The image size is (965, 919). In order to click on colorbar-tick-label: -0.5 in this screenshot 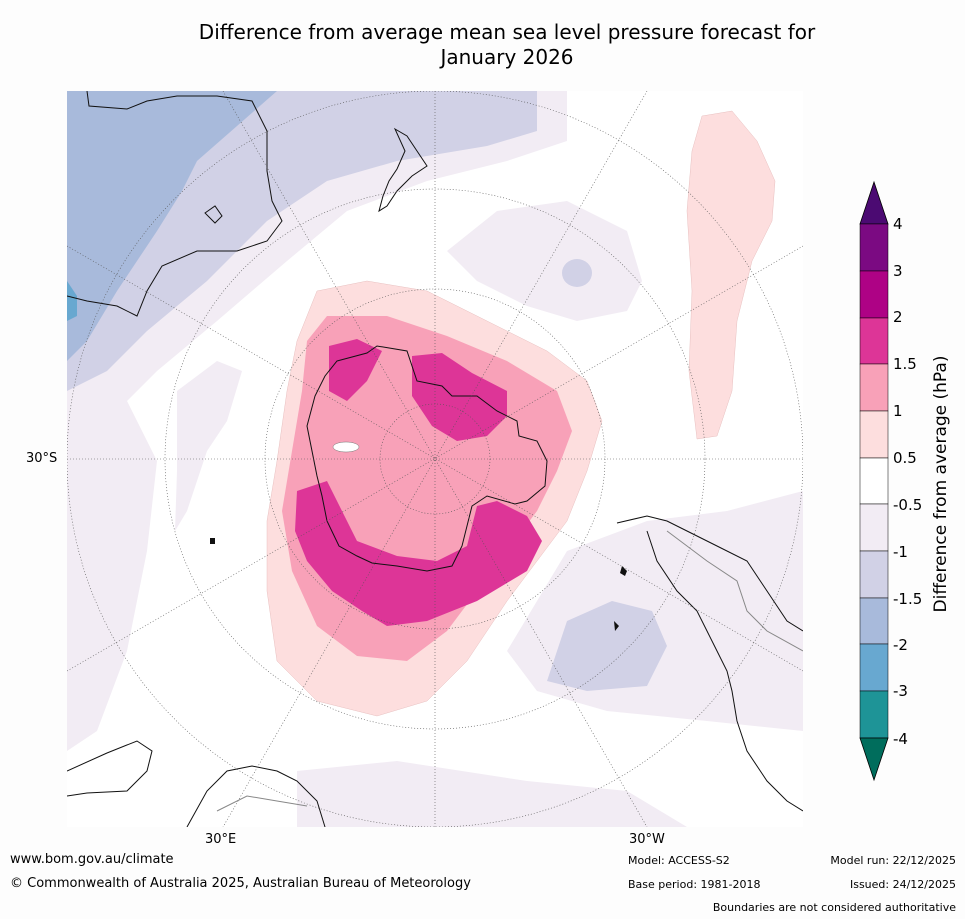, I will do `click(908, 505)`.